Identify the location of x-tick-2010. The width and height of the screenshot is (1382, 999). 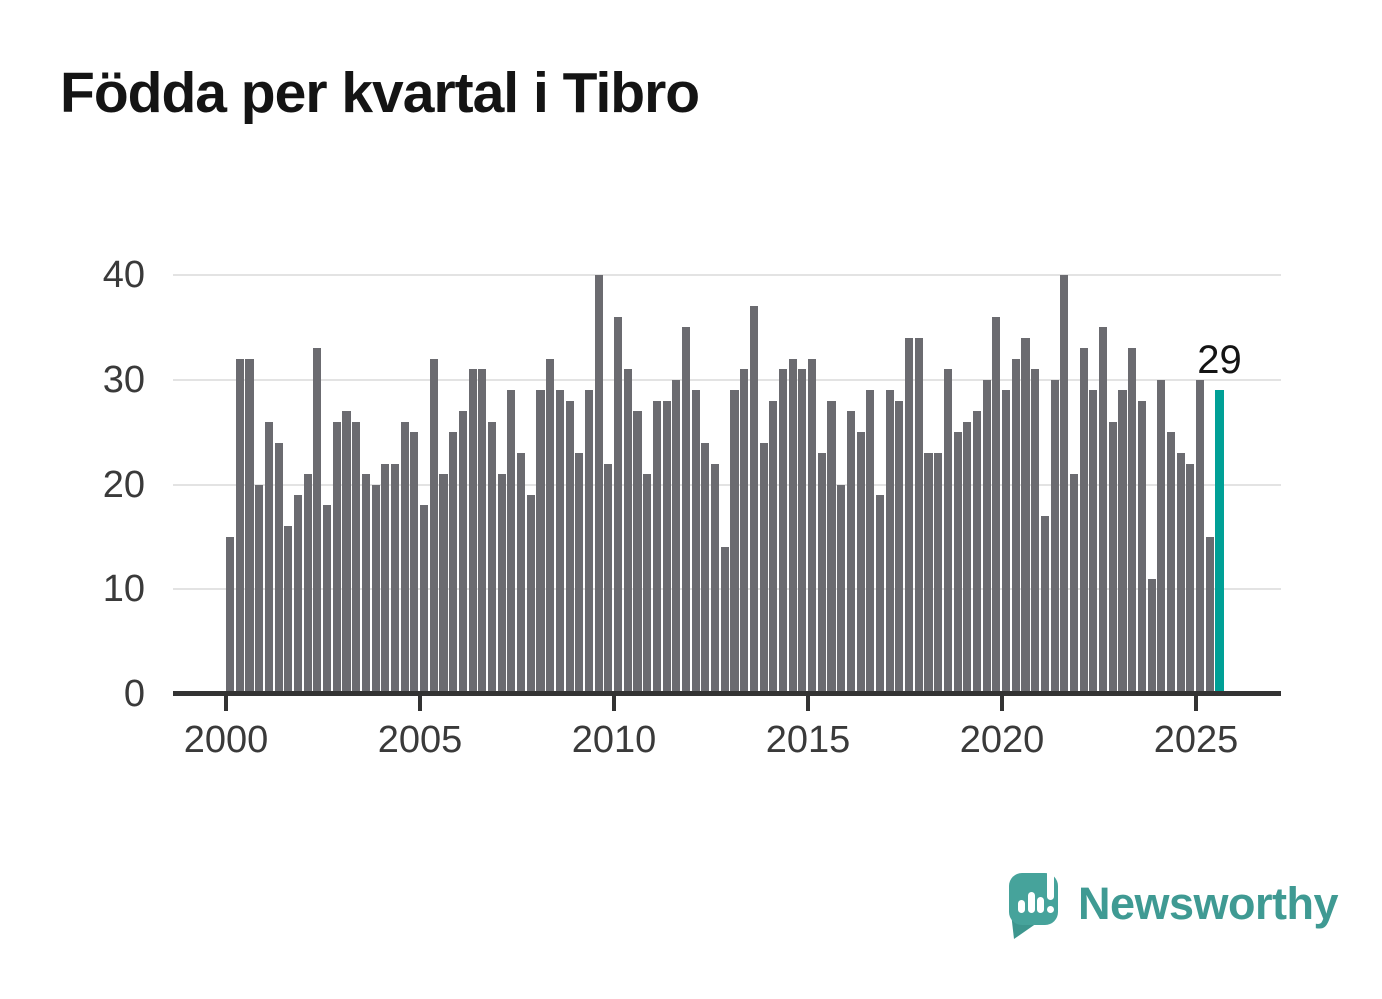
(614, 703).